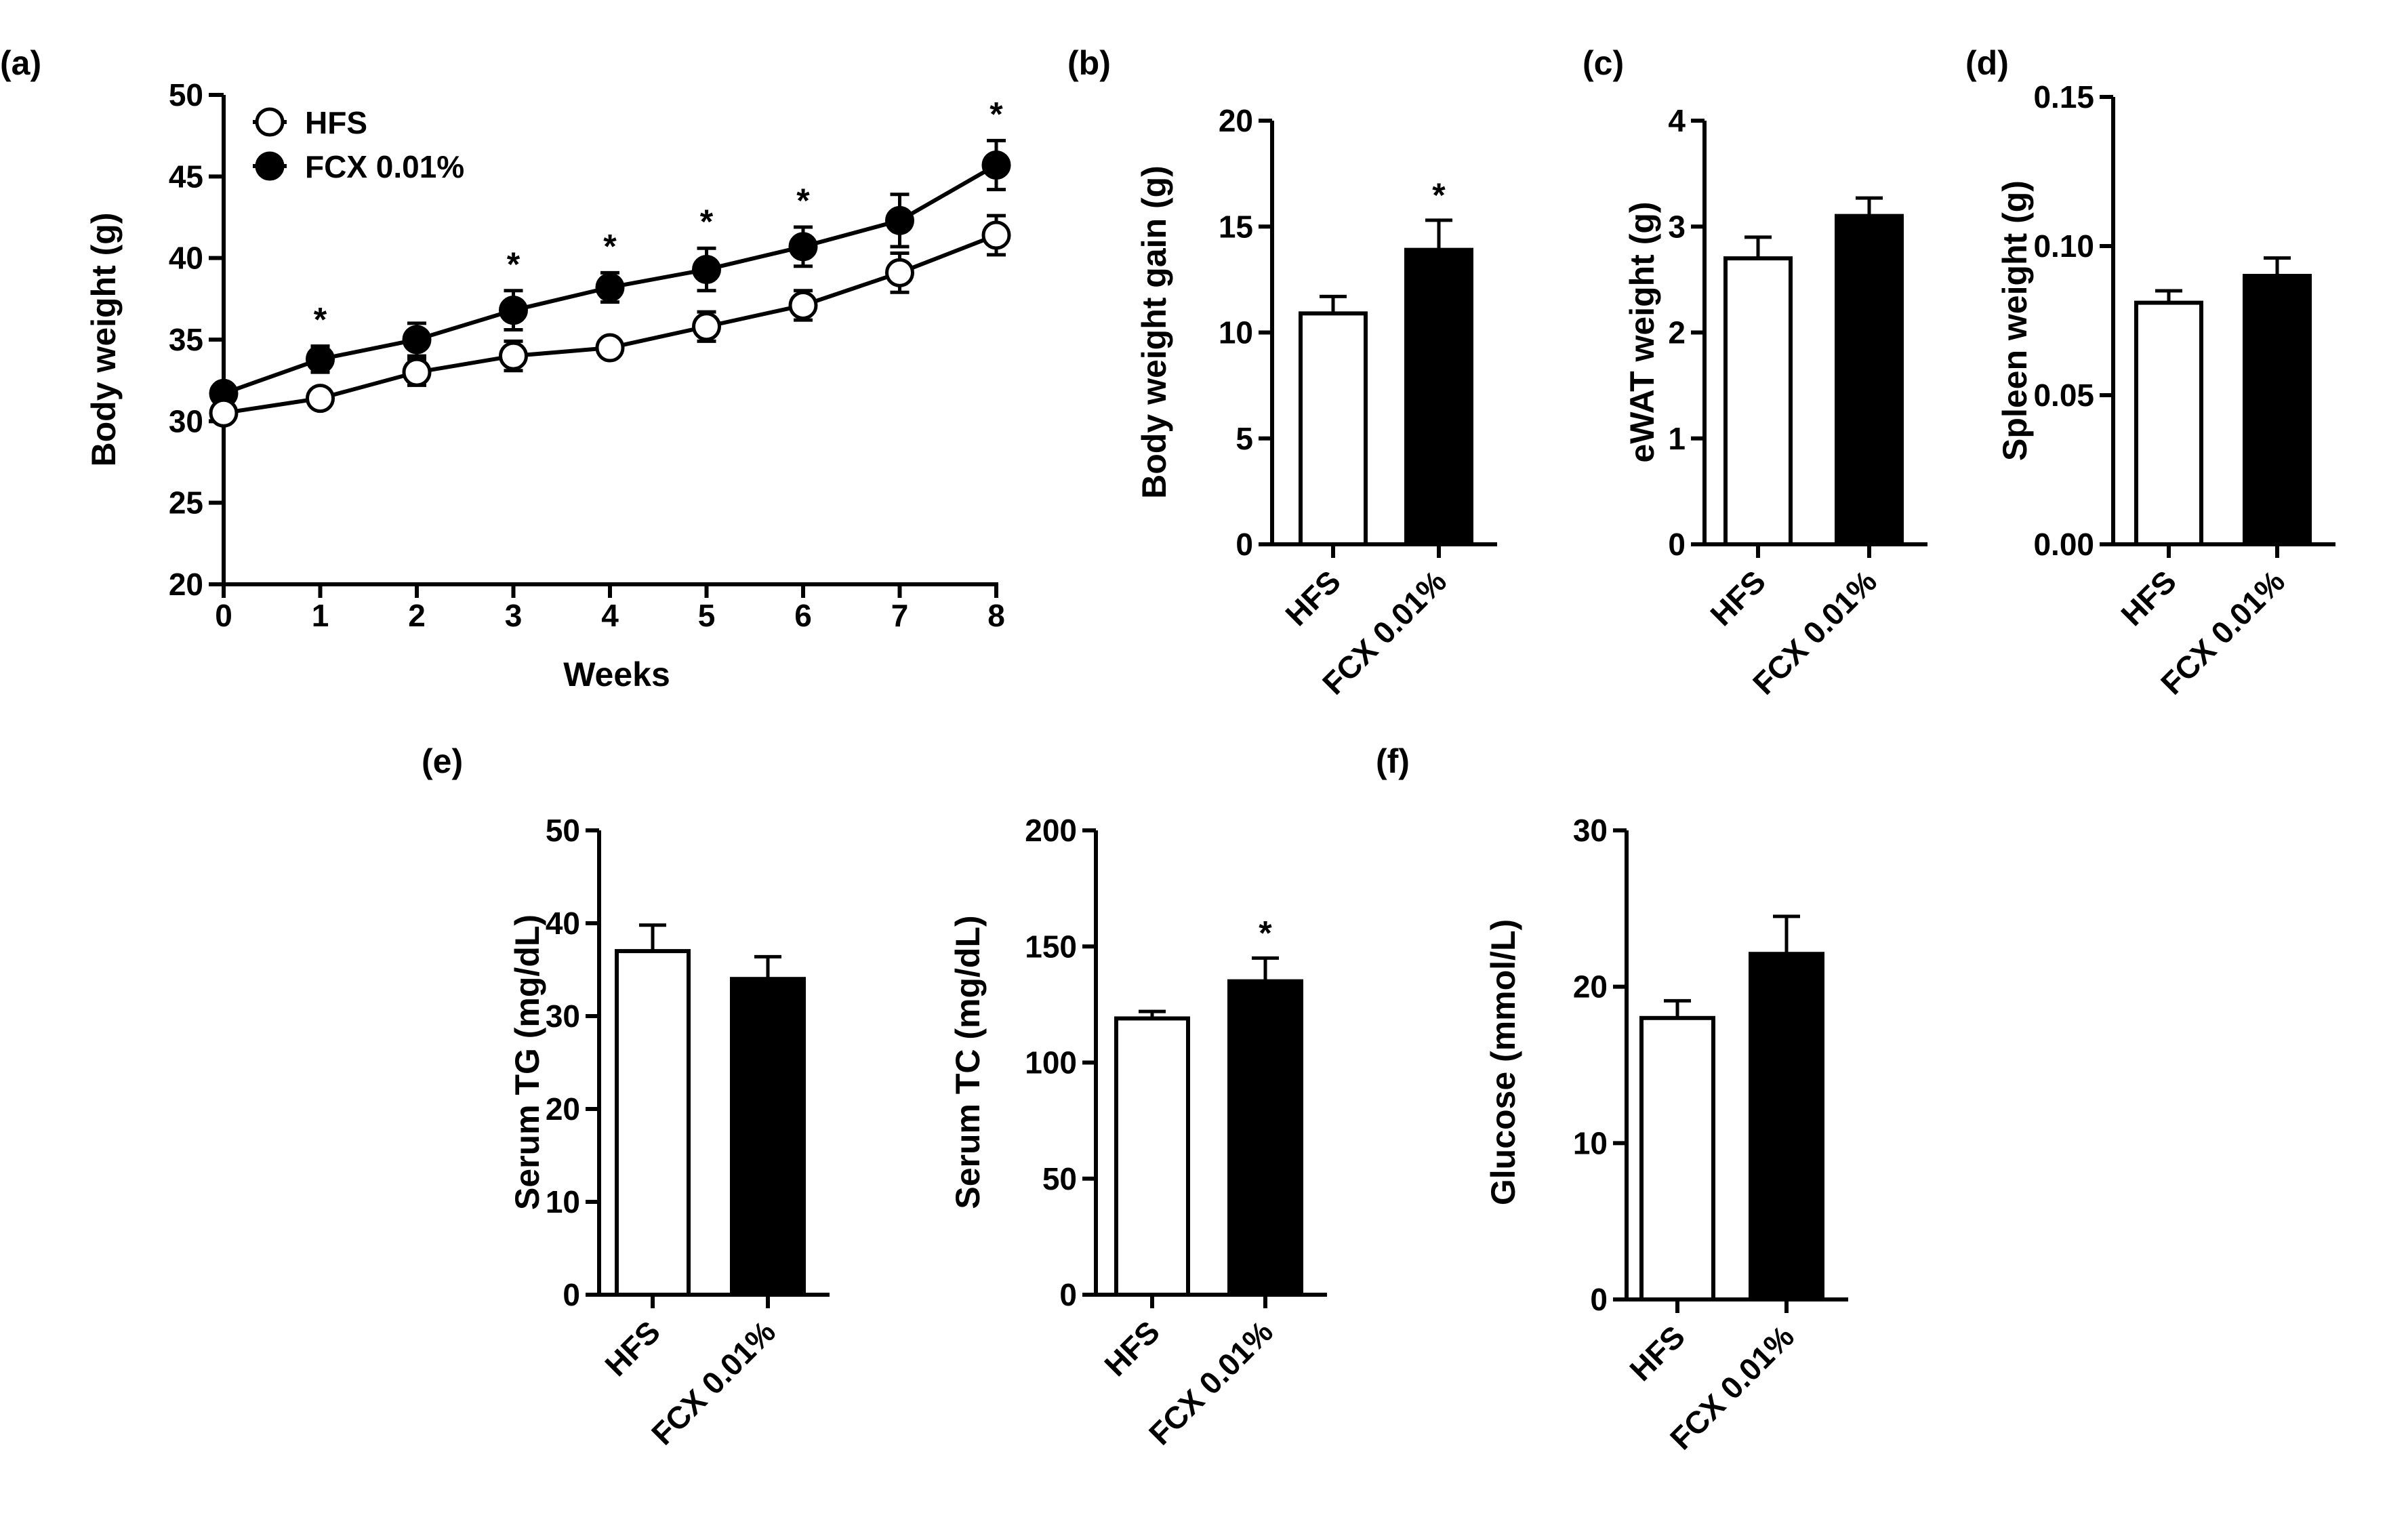  What do you see at coordinates (1236, 226) in the screenshot?
I see `y-tick-label: 15` at bounding box center [1236, 226].